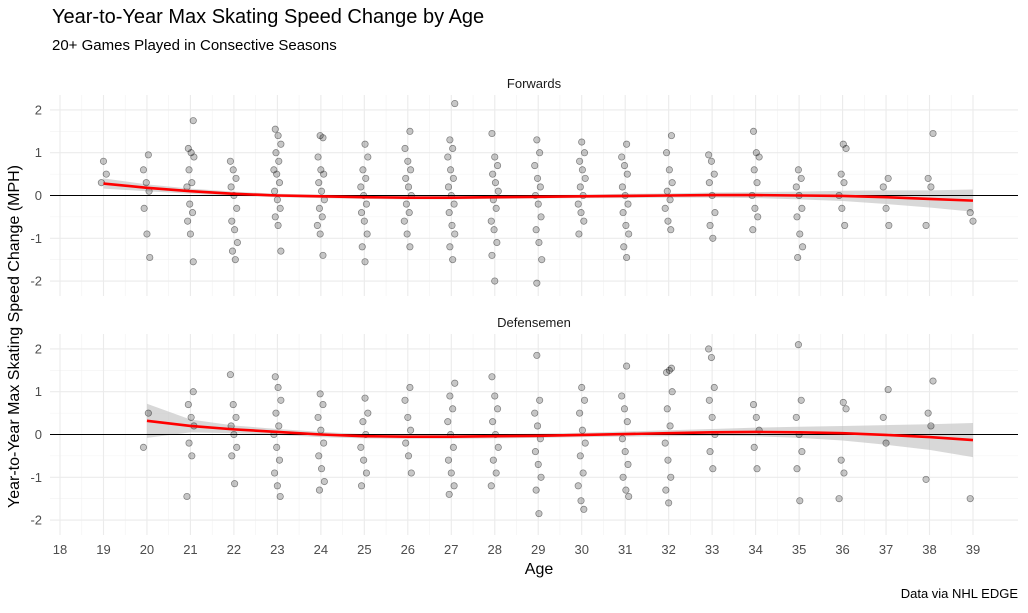  I want to click on x-tick-label: 26, so click(408, 549).